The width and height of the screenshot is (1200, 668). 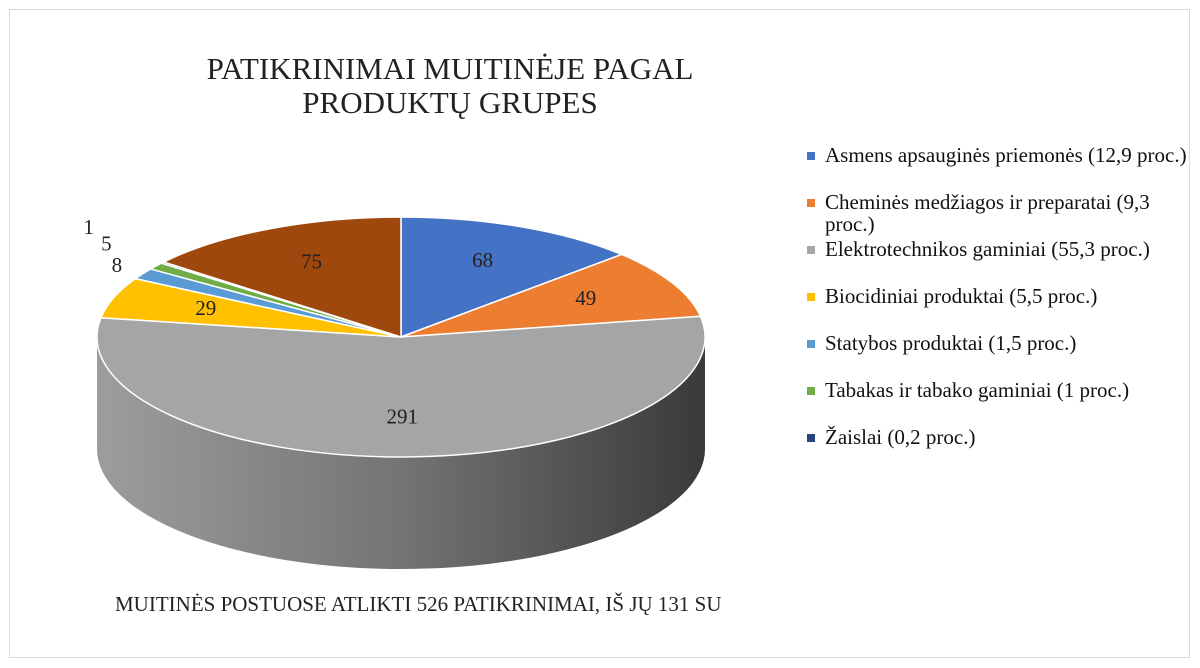 I want to click on legend-item: Statybos produktai (1,5 proc.), so click(x=997, y=354).